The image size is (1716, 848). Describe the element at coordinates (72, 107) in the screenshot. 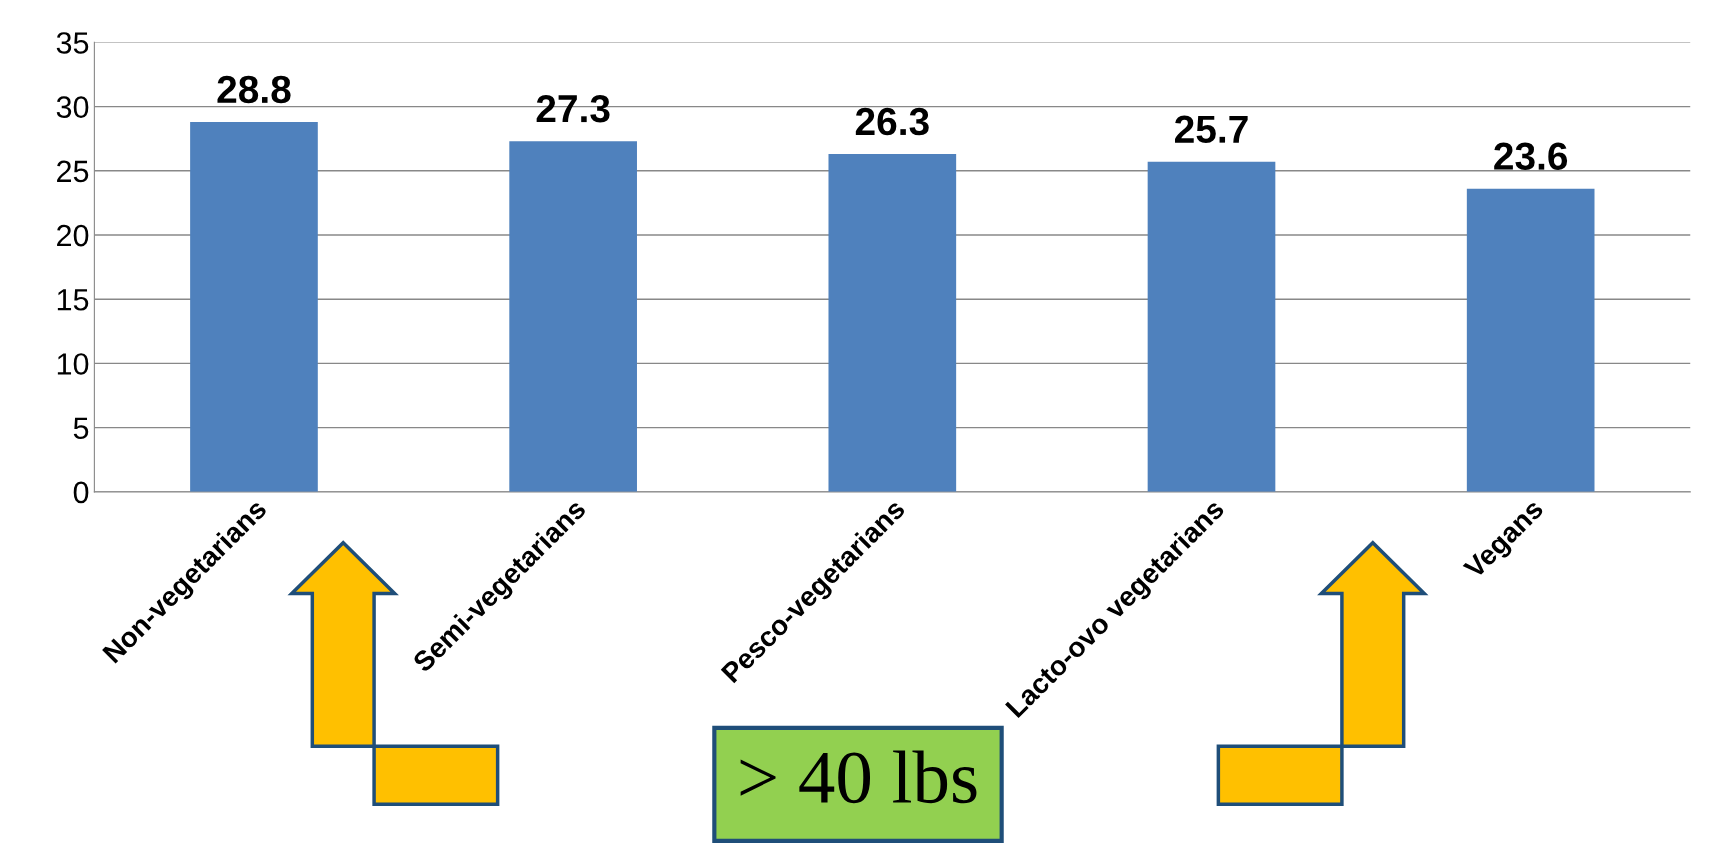

I see `y-tick-label: 30` at that location.